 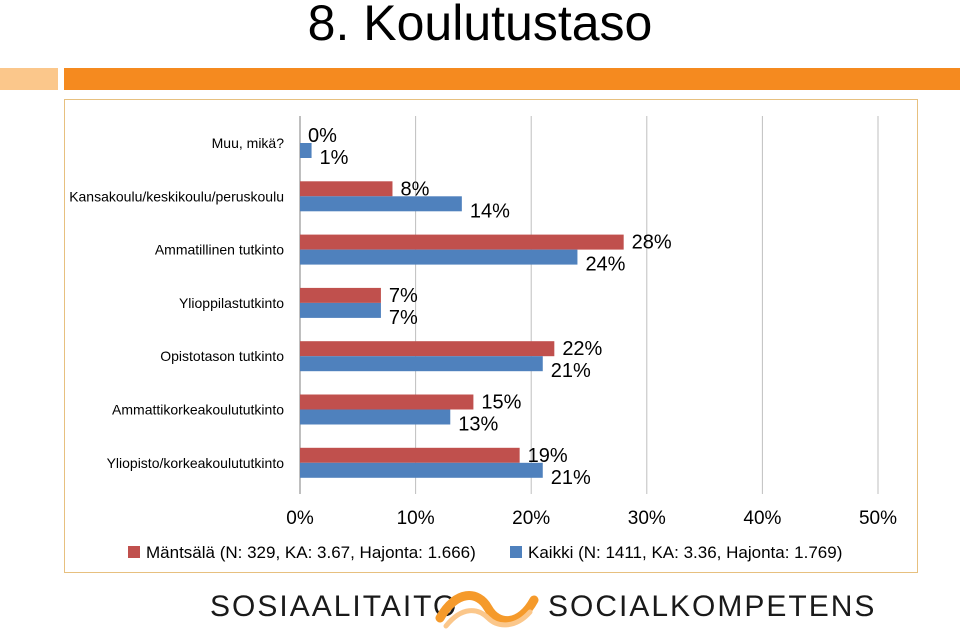 I want to click on data-label: 0%, so click(x=322, y=136).